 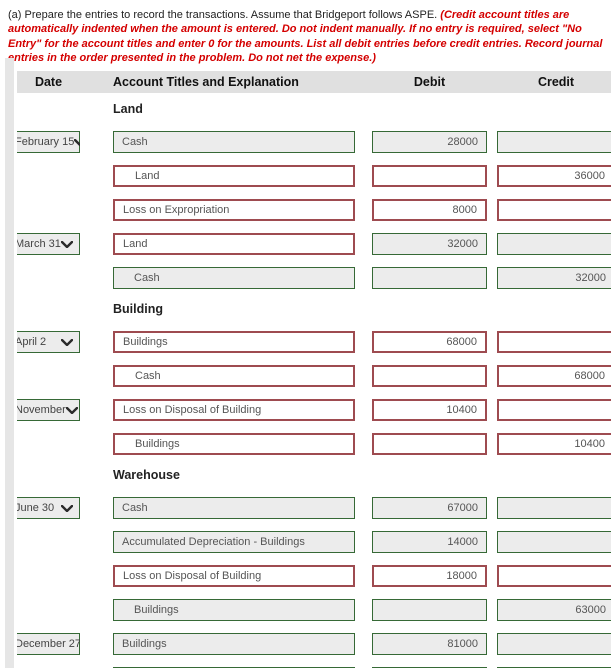 What do you see at coordinates (429, 82) in the screenshot?
I see `table-header-debit: Debit` at bounding box center [429, 82].